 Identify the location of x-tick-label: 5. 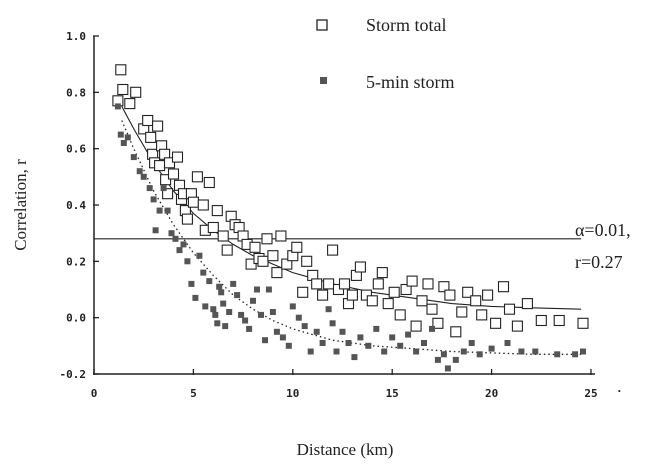
(193, 393).